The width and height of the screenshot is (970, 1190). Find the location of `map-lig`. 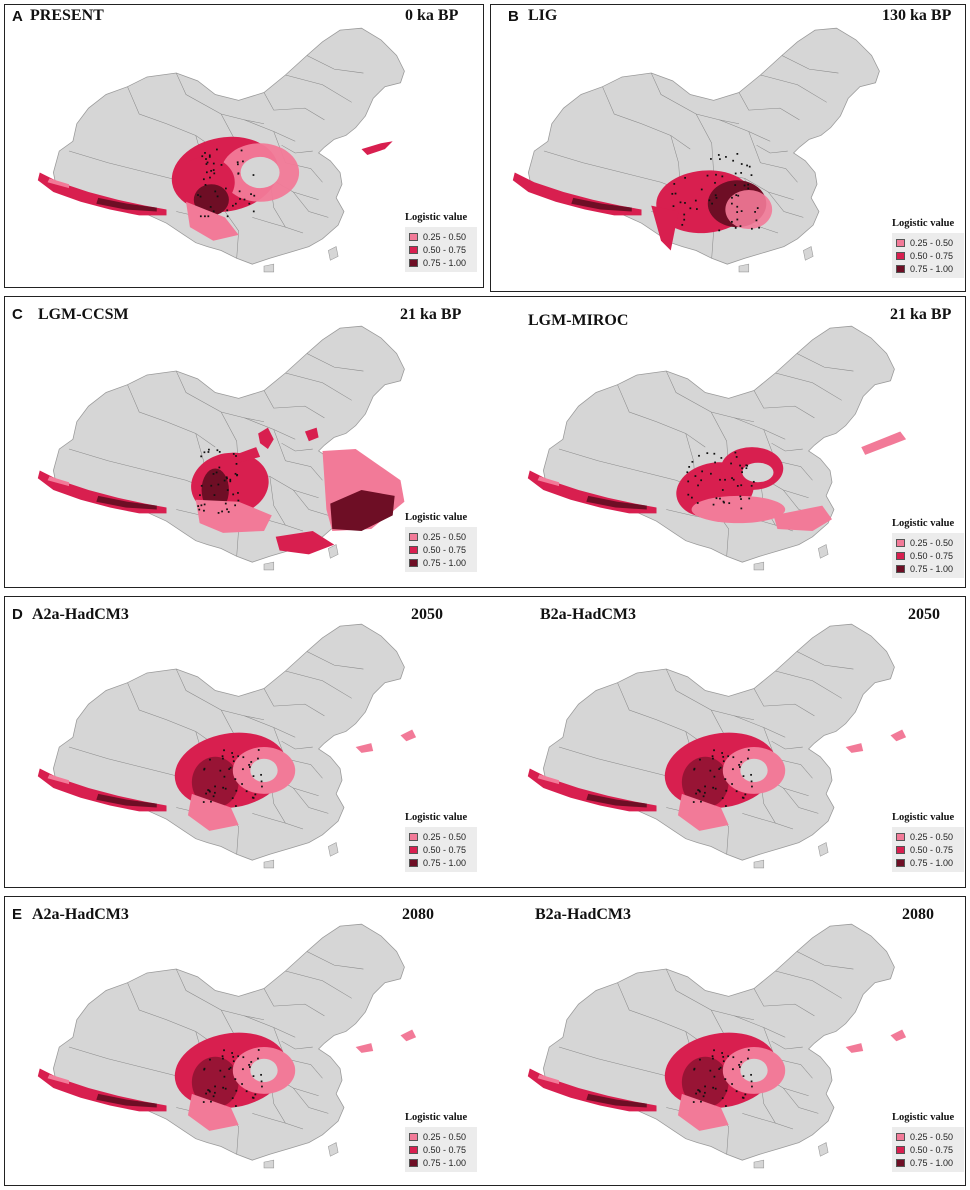

map-lig is located at coordinates (700, 153).